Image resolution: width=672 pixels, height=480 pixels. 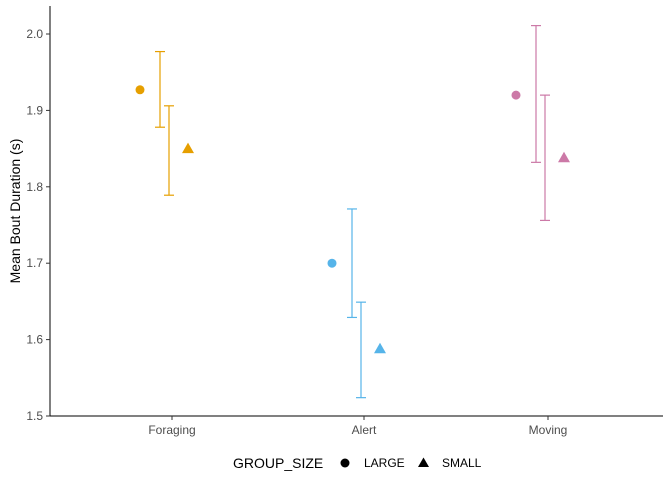 I want to click on x-ticks: Foraging Alert Moving, so click(x=357, y=426).